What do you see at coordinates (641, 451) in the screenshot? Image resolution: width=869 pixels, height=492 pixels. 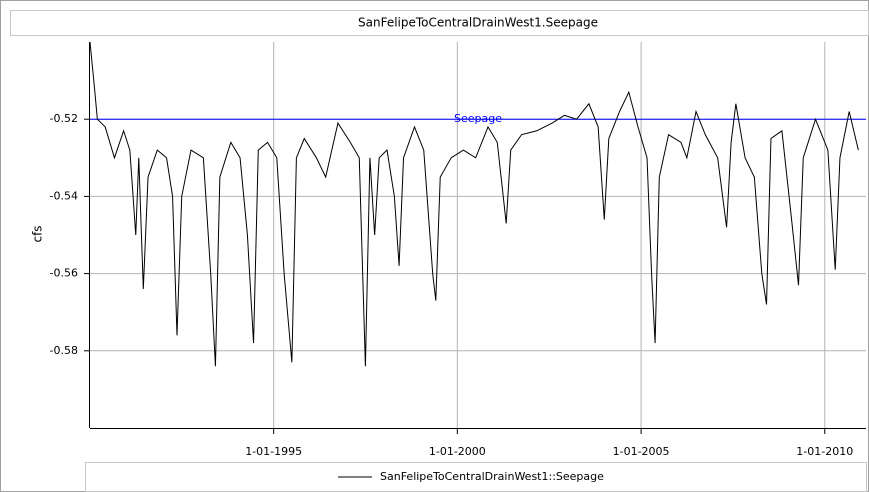 I see `x-tick-label: 1-01-2005` at bounding box center [641, 451].